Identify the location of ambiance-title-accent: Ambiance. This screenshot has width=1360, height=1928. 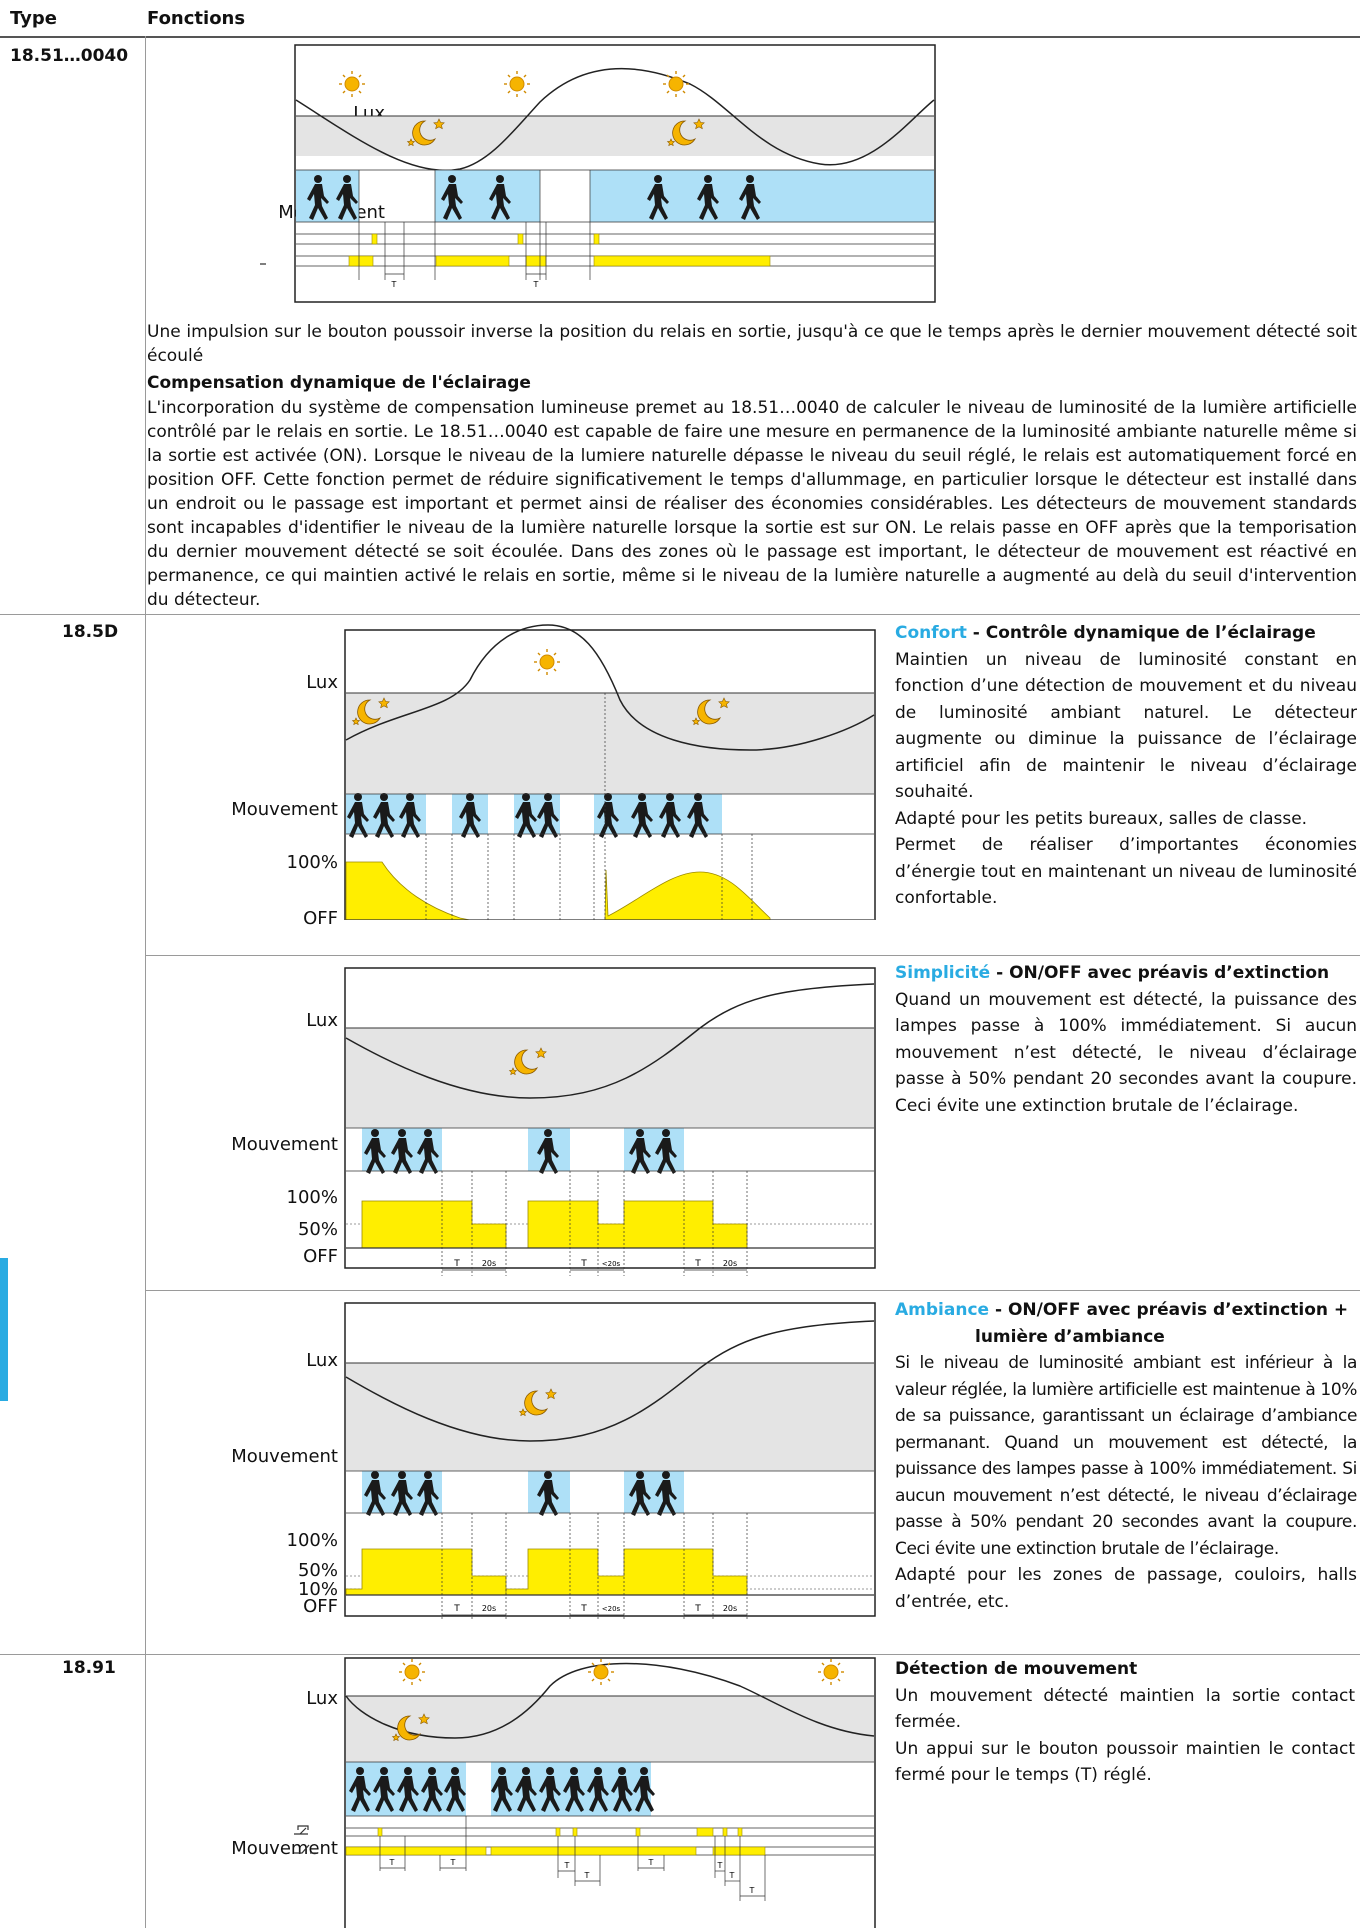
(942, 1310).